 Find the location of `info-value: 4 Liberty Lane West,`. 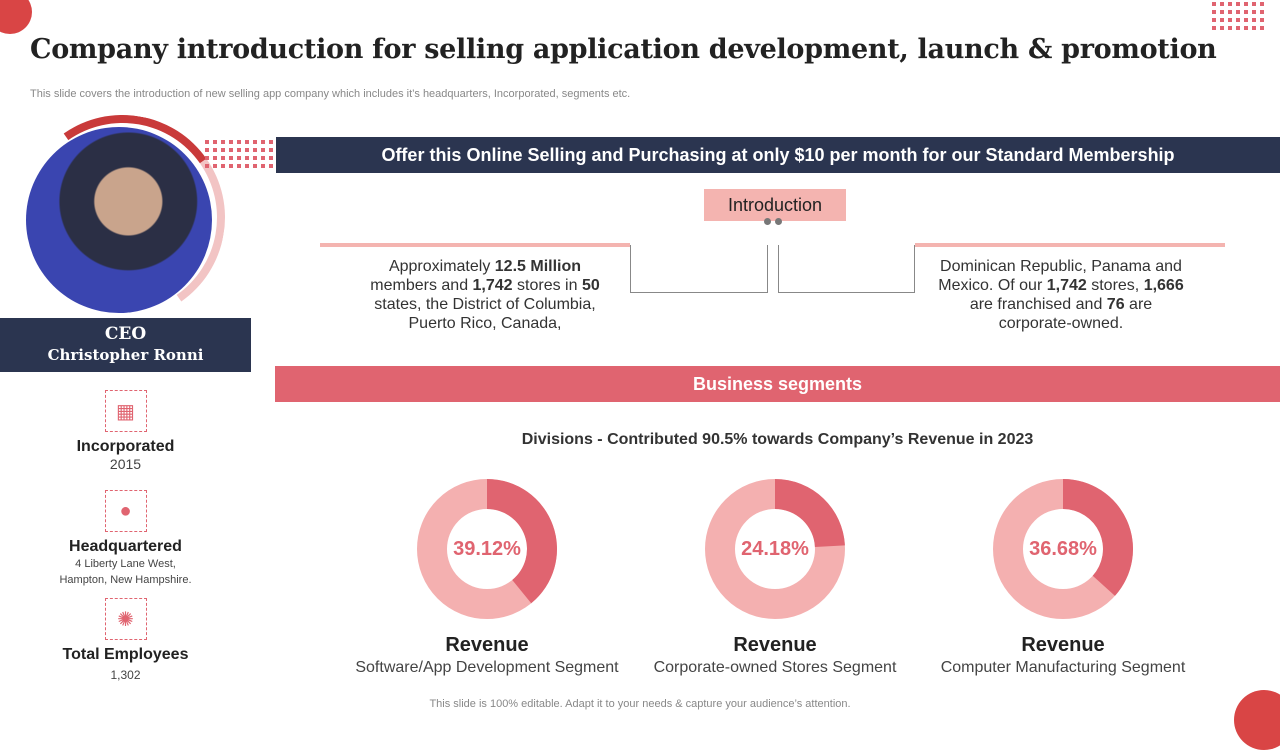

info-value: 4 Liberty Lane West, is located at coordinates (125, 564).